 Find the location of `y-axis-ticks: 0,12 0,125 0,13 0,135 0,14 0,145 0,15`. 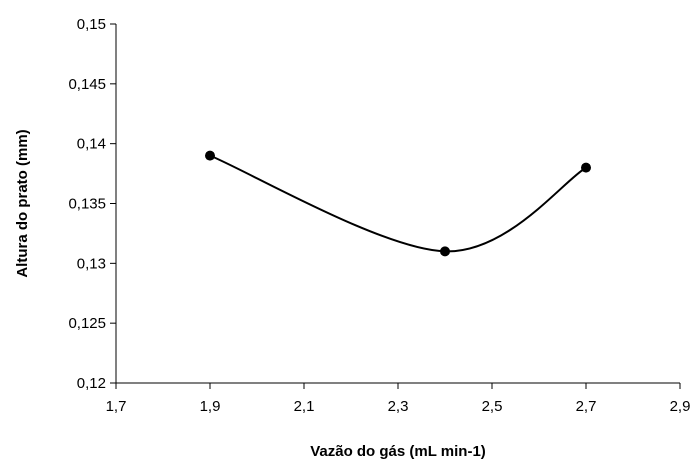

y-axis-ticks: 0,12 0,125 0,13 0,135 0,14 0,145 0,15 is located at coordinates (92, 204).